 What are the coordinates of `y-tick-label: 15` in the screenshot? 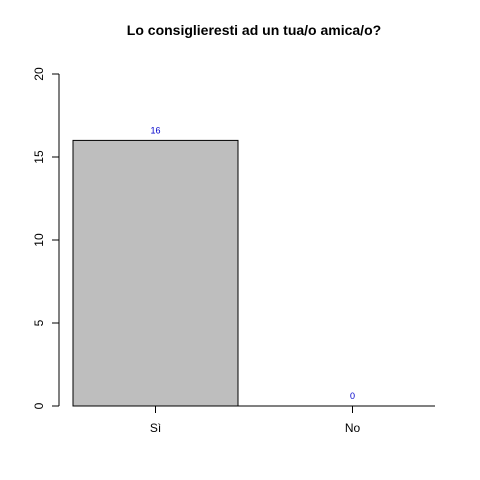 It's located at (39, 157).